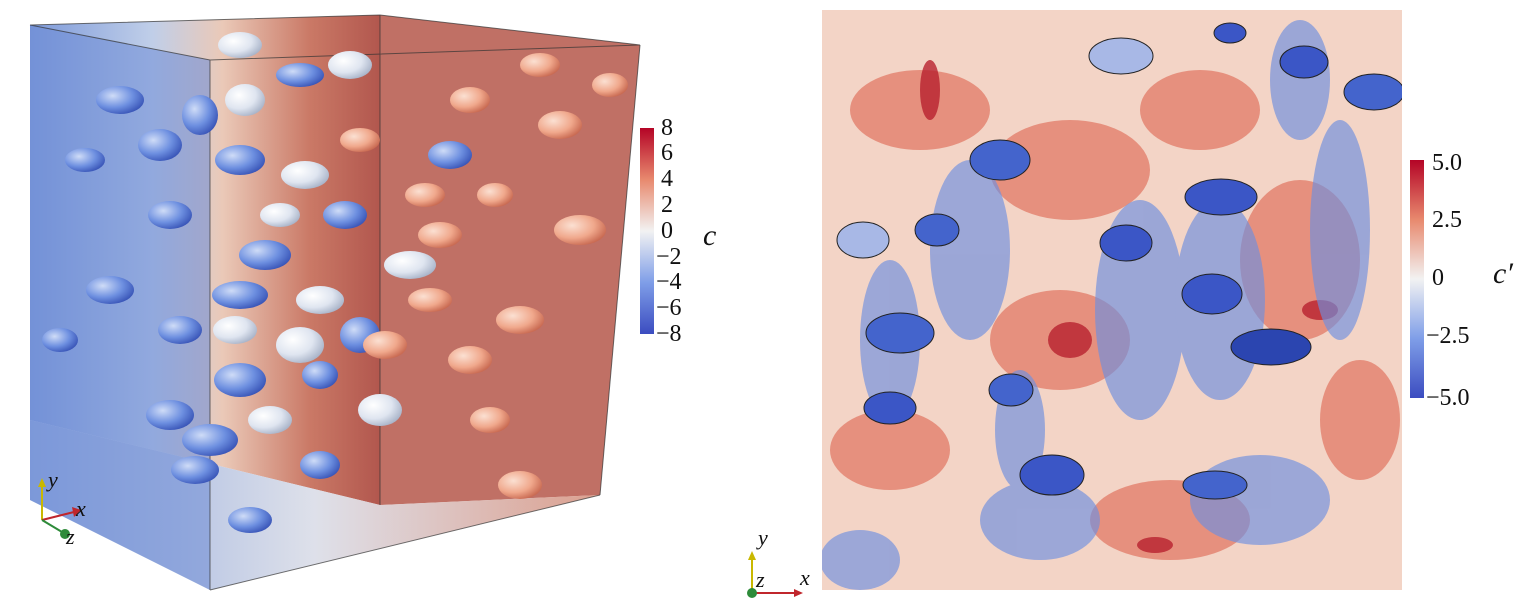 The height and width of the screenshot is (610, 1522). I want to click on colorbar-tick: 5.0, so click(1447, 163).